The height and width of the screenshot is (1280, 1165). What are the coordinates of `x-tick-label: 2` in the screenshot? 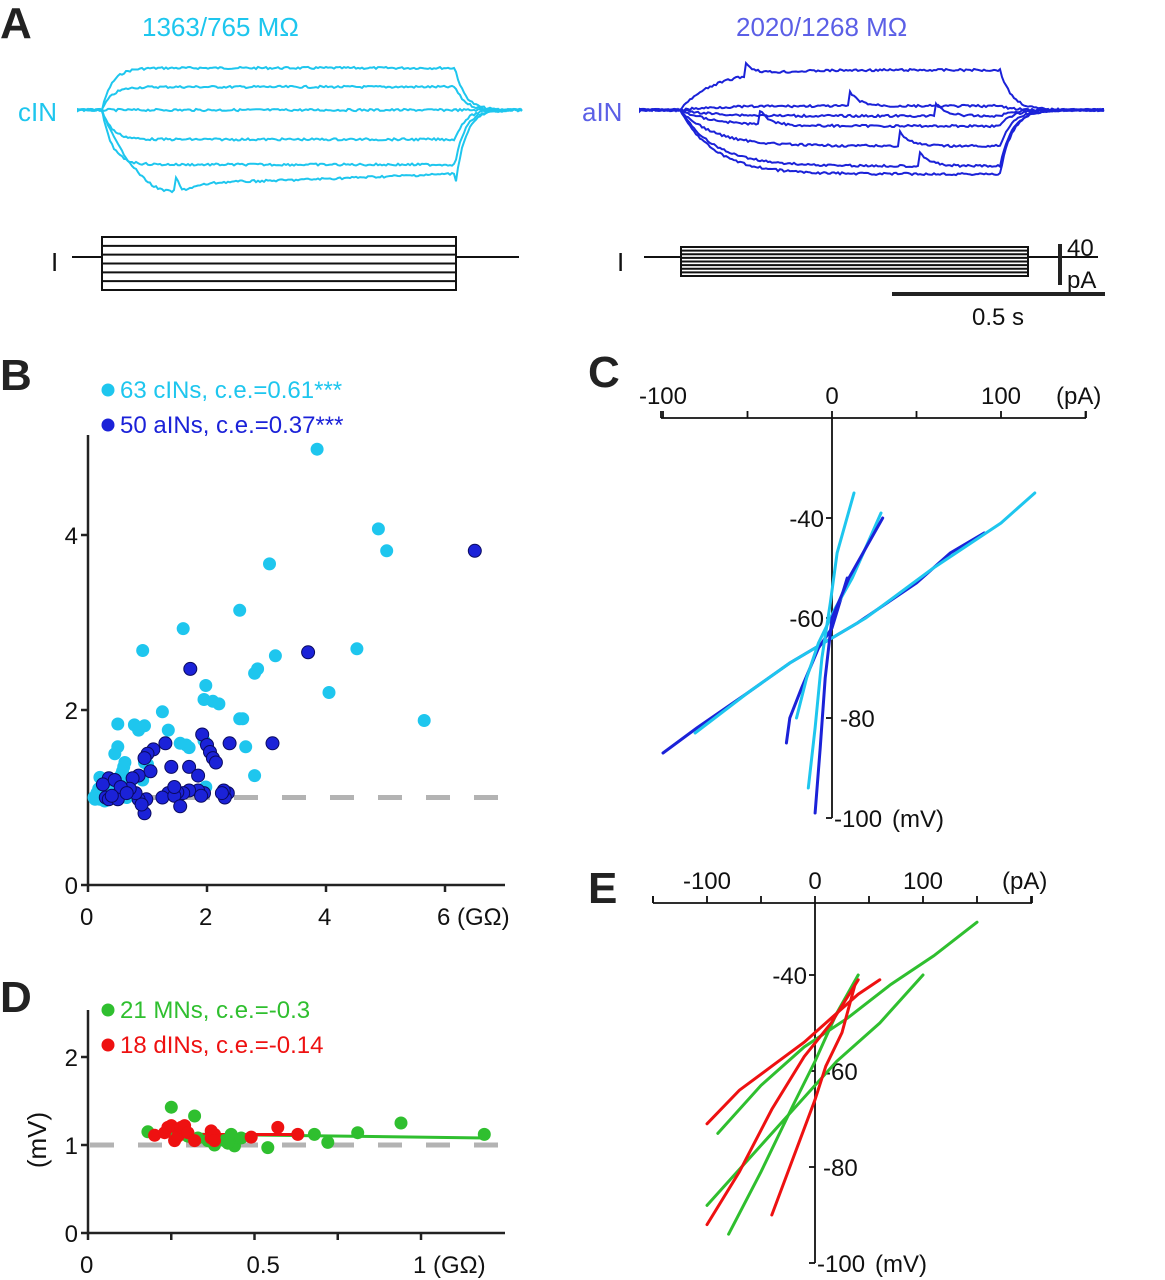 It's located at (205, 917).